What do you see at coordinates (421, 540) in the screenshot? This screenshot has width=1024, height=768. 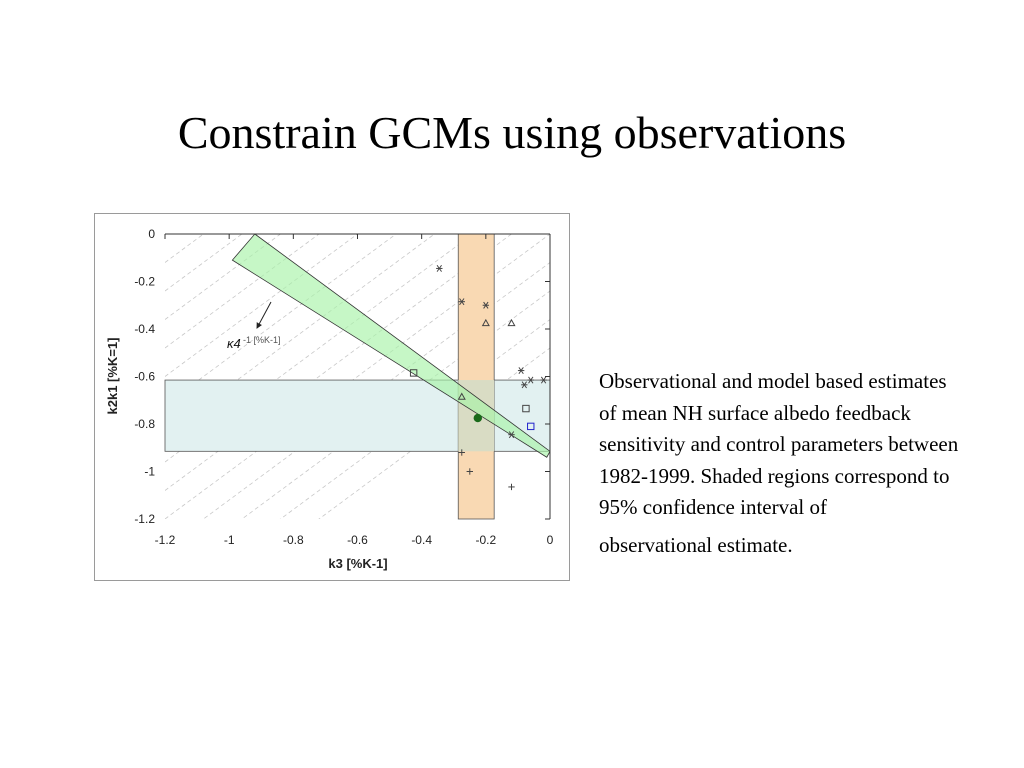 I see `x-tick-label: -0.4` at bounding box center [421, 540].